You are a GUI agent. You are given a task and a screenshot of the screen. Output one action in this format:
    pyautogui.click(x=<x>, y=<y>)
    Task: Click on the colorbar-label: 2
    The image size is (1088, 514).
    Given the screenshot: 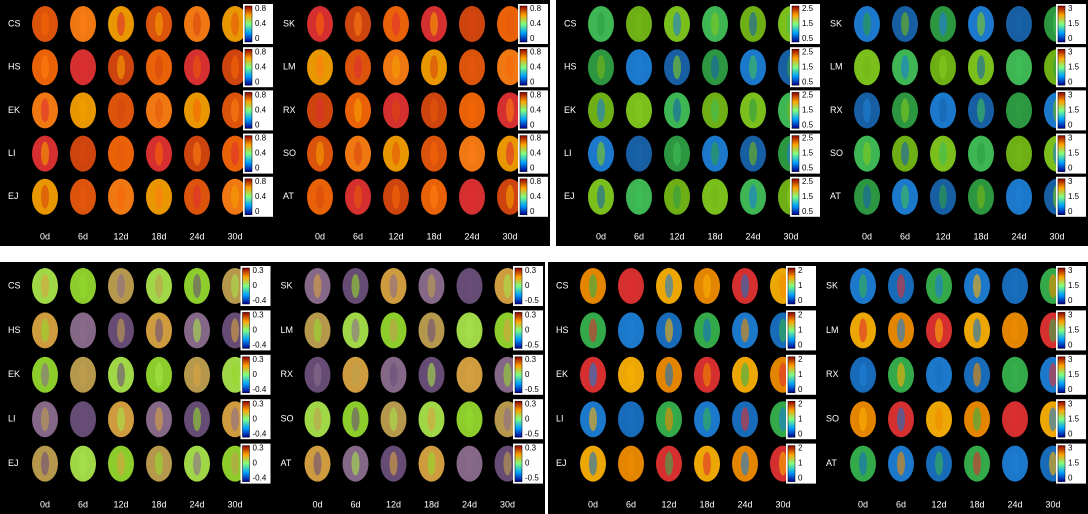 What is the action you would take?
    pyautogui.click(x=800, y=403)
    